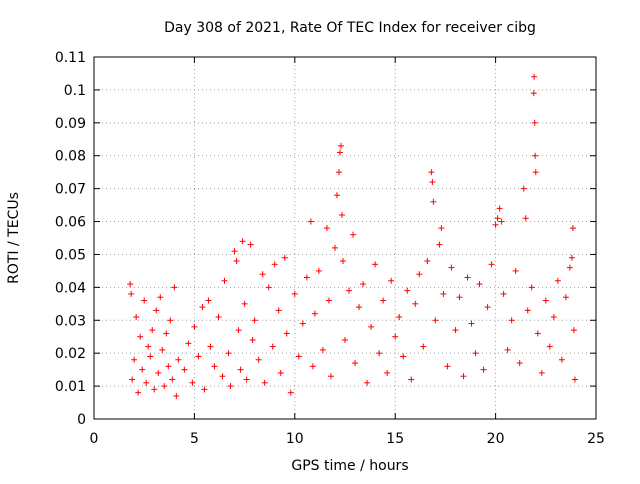  I want to click on x-tick-label: 0, so click(94, 439).